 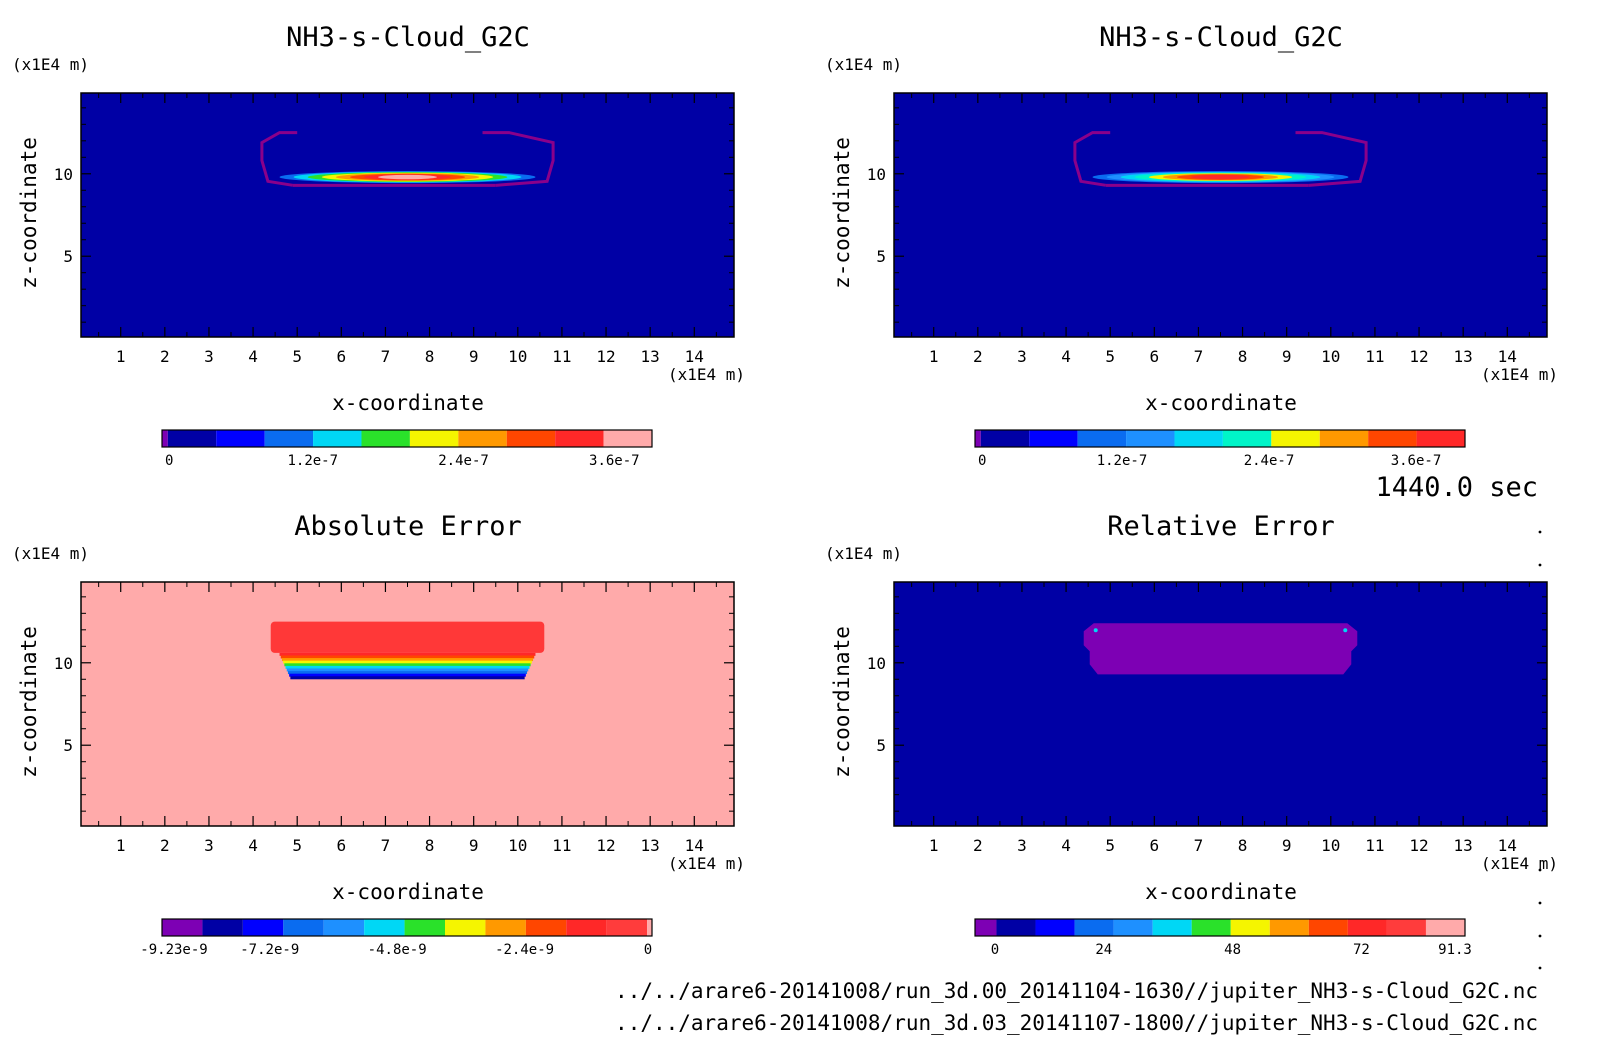 I want to click on colorbar-tick-label: 3.6e-7, so click(x=614, y=461).